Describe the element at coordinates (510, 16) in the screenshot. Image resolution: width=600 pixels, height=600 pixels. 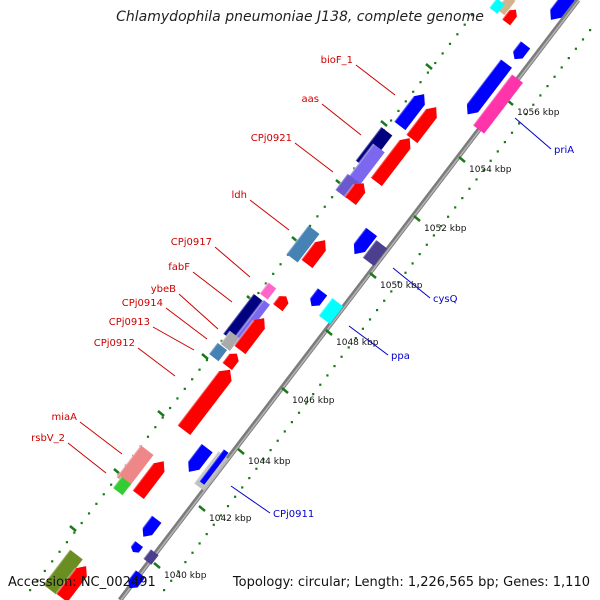
I see `gene-red-top` at that location.